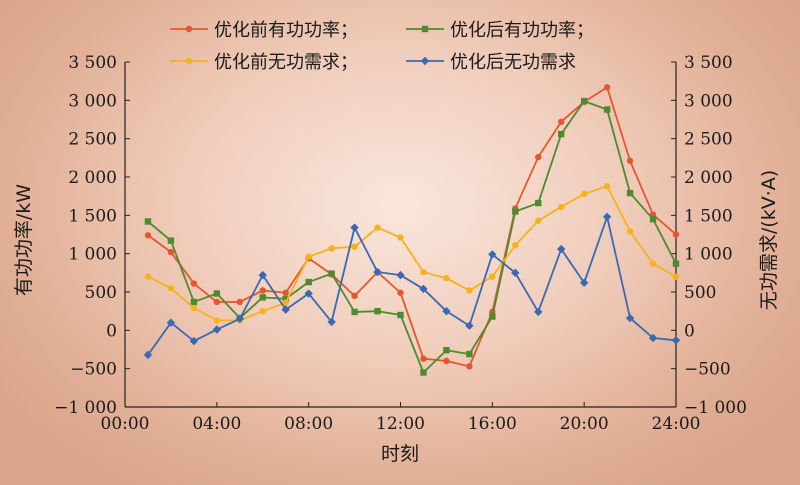 Image resolution: width=800 pixels, height=485 pixels. Describe the element at coordinates (708, 63) in the screenshot. I see `y-tick-right-label: 3 500` at that location.